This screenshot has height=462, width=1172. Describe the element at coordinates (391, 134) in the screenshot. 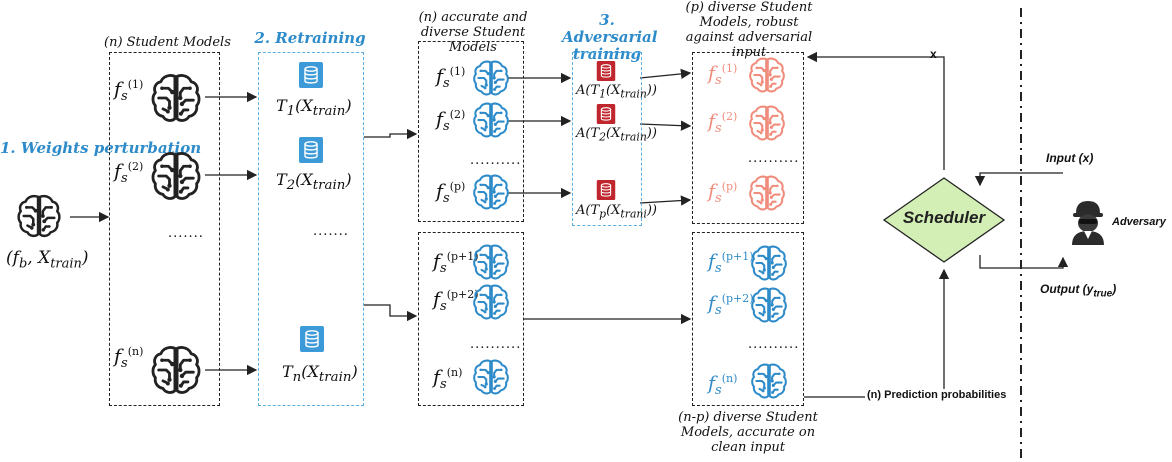

I see `arrow-retrain-to-accurate-top` at that location.